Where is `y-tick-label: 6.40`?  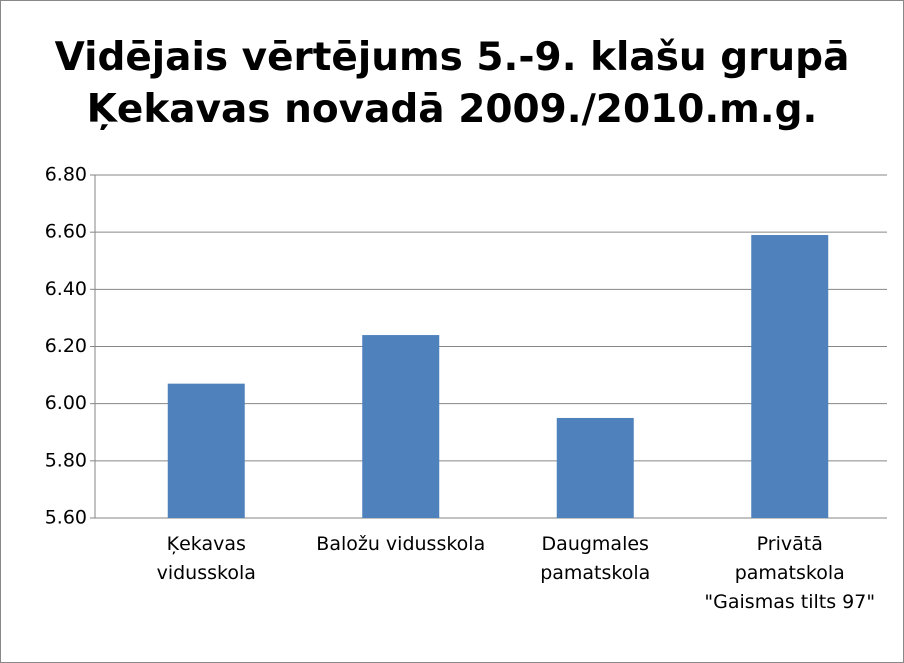
y-tick-label: 6.40 is located at coordinates (66, 289).